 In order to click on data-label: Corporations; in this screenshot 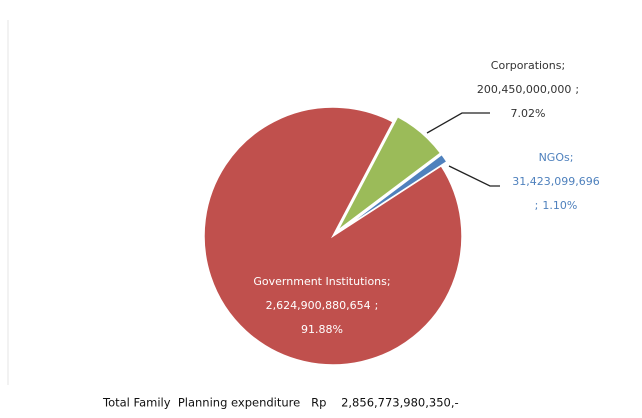, I will do `click(528, 65)`.